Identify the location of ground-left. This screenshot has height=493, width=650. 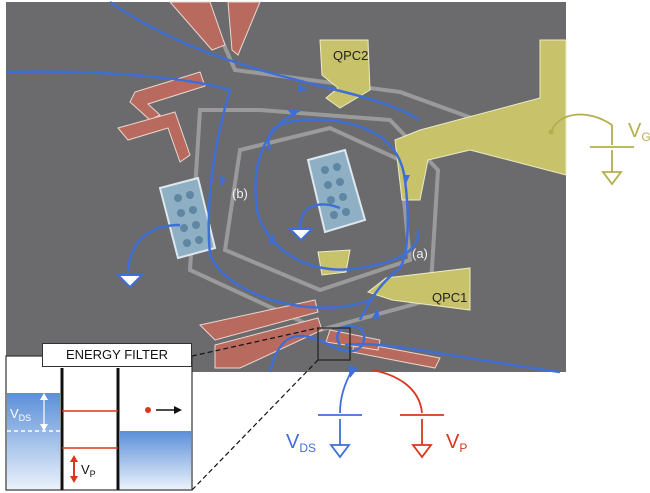
(130, 281).